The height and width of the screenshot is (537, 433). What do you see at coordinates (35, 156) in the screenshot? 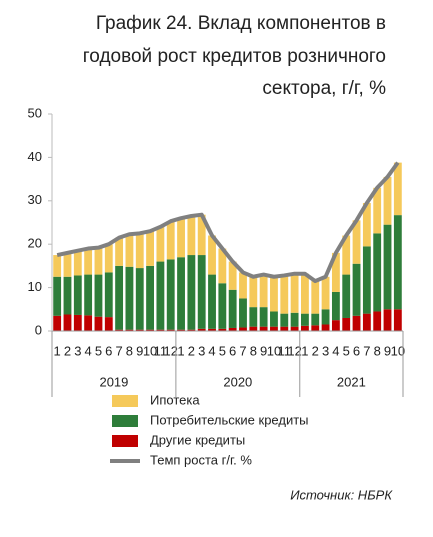
I see `y-tick-label: 40` at bounding box center [35, 156].